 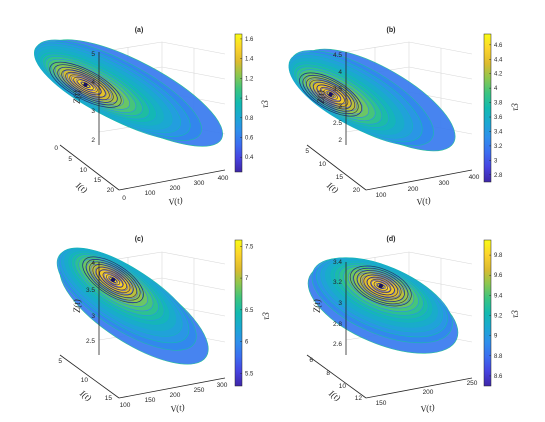 I want to click on panel-c-ytick: 5, so click(x=60, y=361).